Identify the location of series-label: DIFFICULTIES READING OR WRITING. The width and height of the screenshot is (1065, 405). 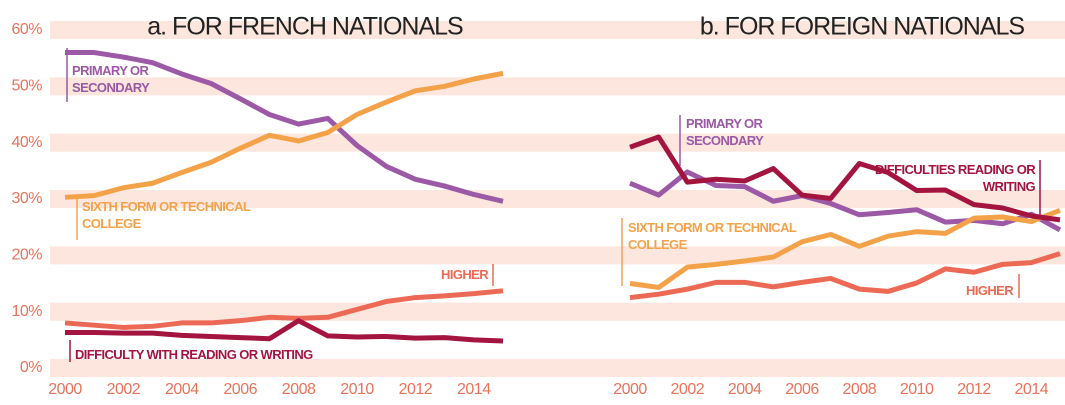
(955, 178).